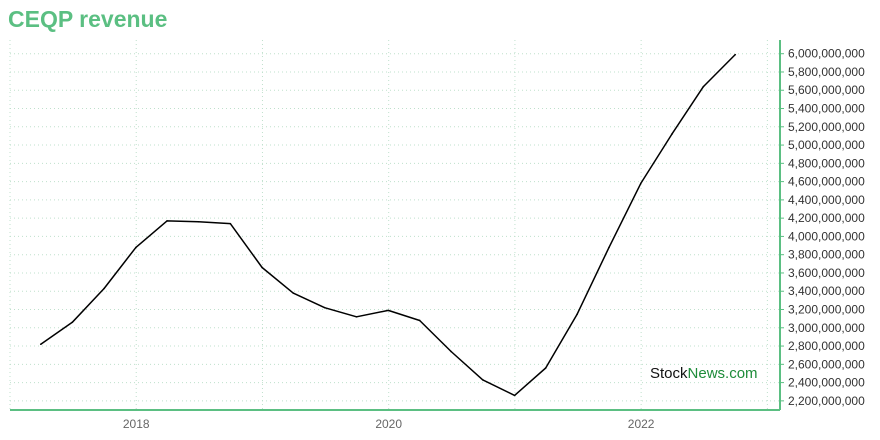 This screenshot has width=880, height=440. Describe the element at coordinates (826, 346) in the screenshot. I see `y-tick-label: 2,800,000,000` at that location.